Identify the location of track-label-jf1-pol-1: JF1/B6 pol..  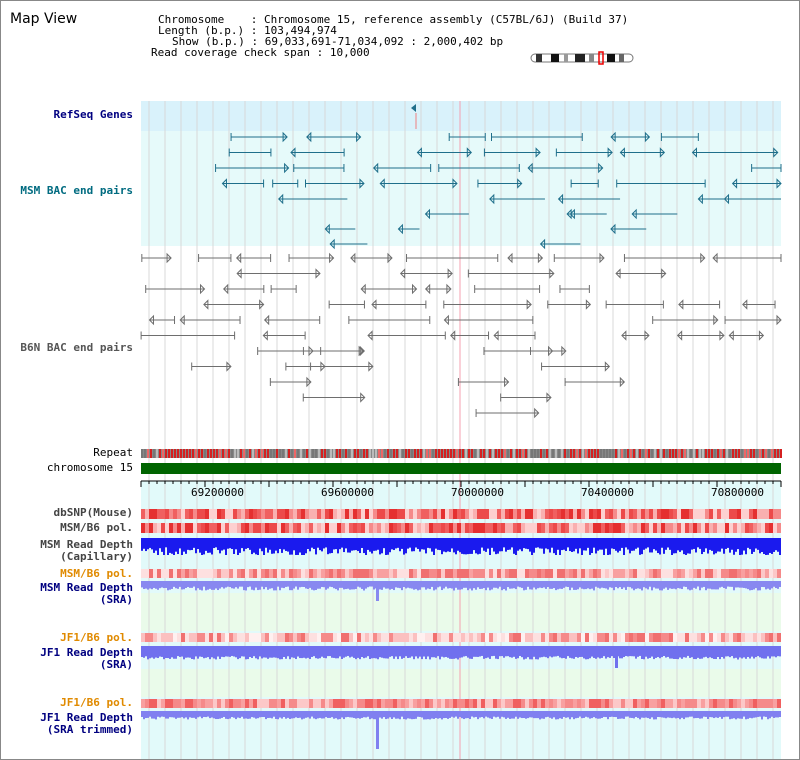
(96, 637).